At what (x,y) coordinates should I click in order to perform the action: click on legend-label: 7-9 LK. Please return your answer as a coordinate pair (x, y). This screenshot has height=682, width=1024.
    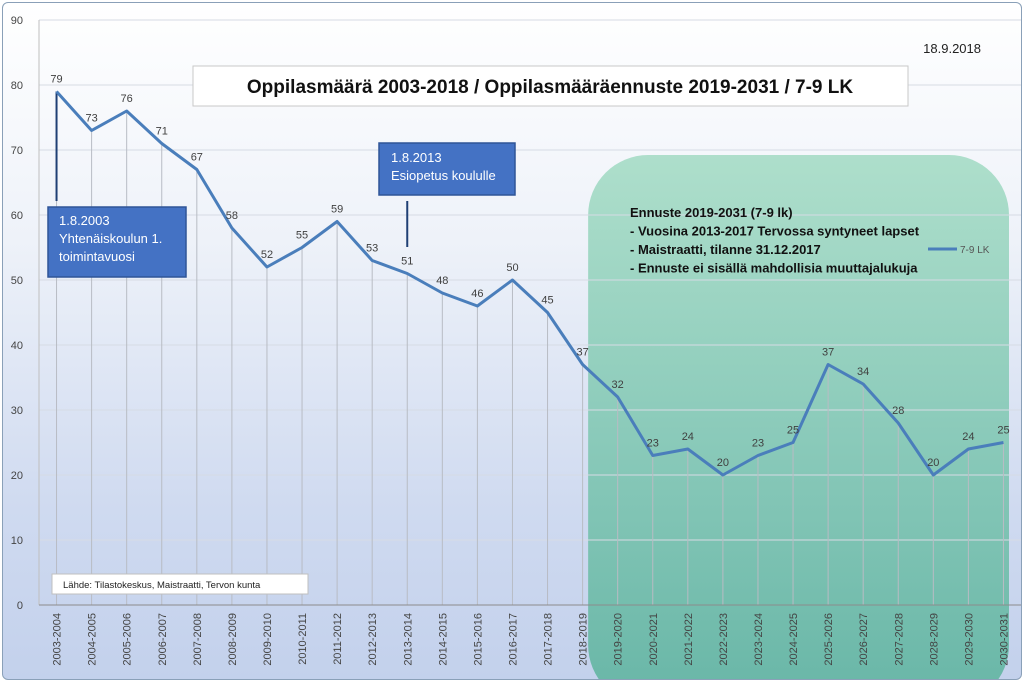
    Looking at the image, I should click on (975, 250).